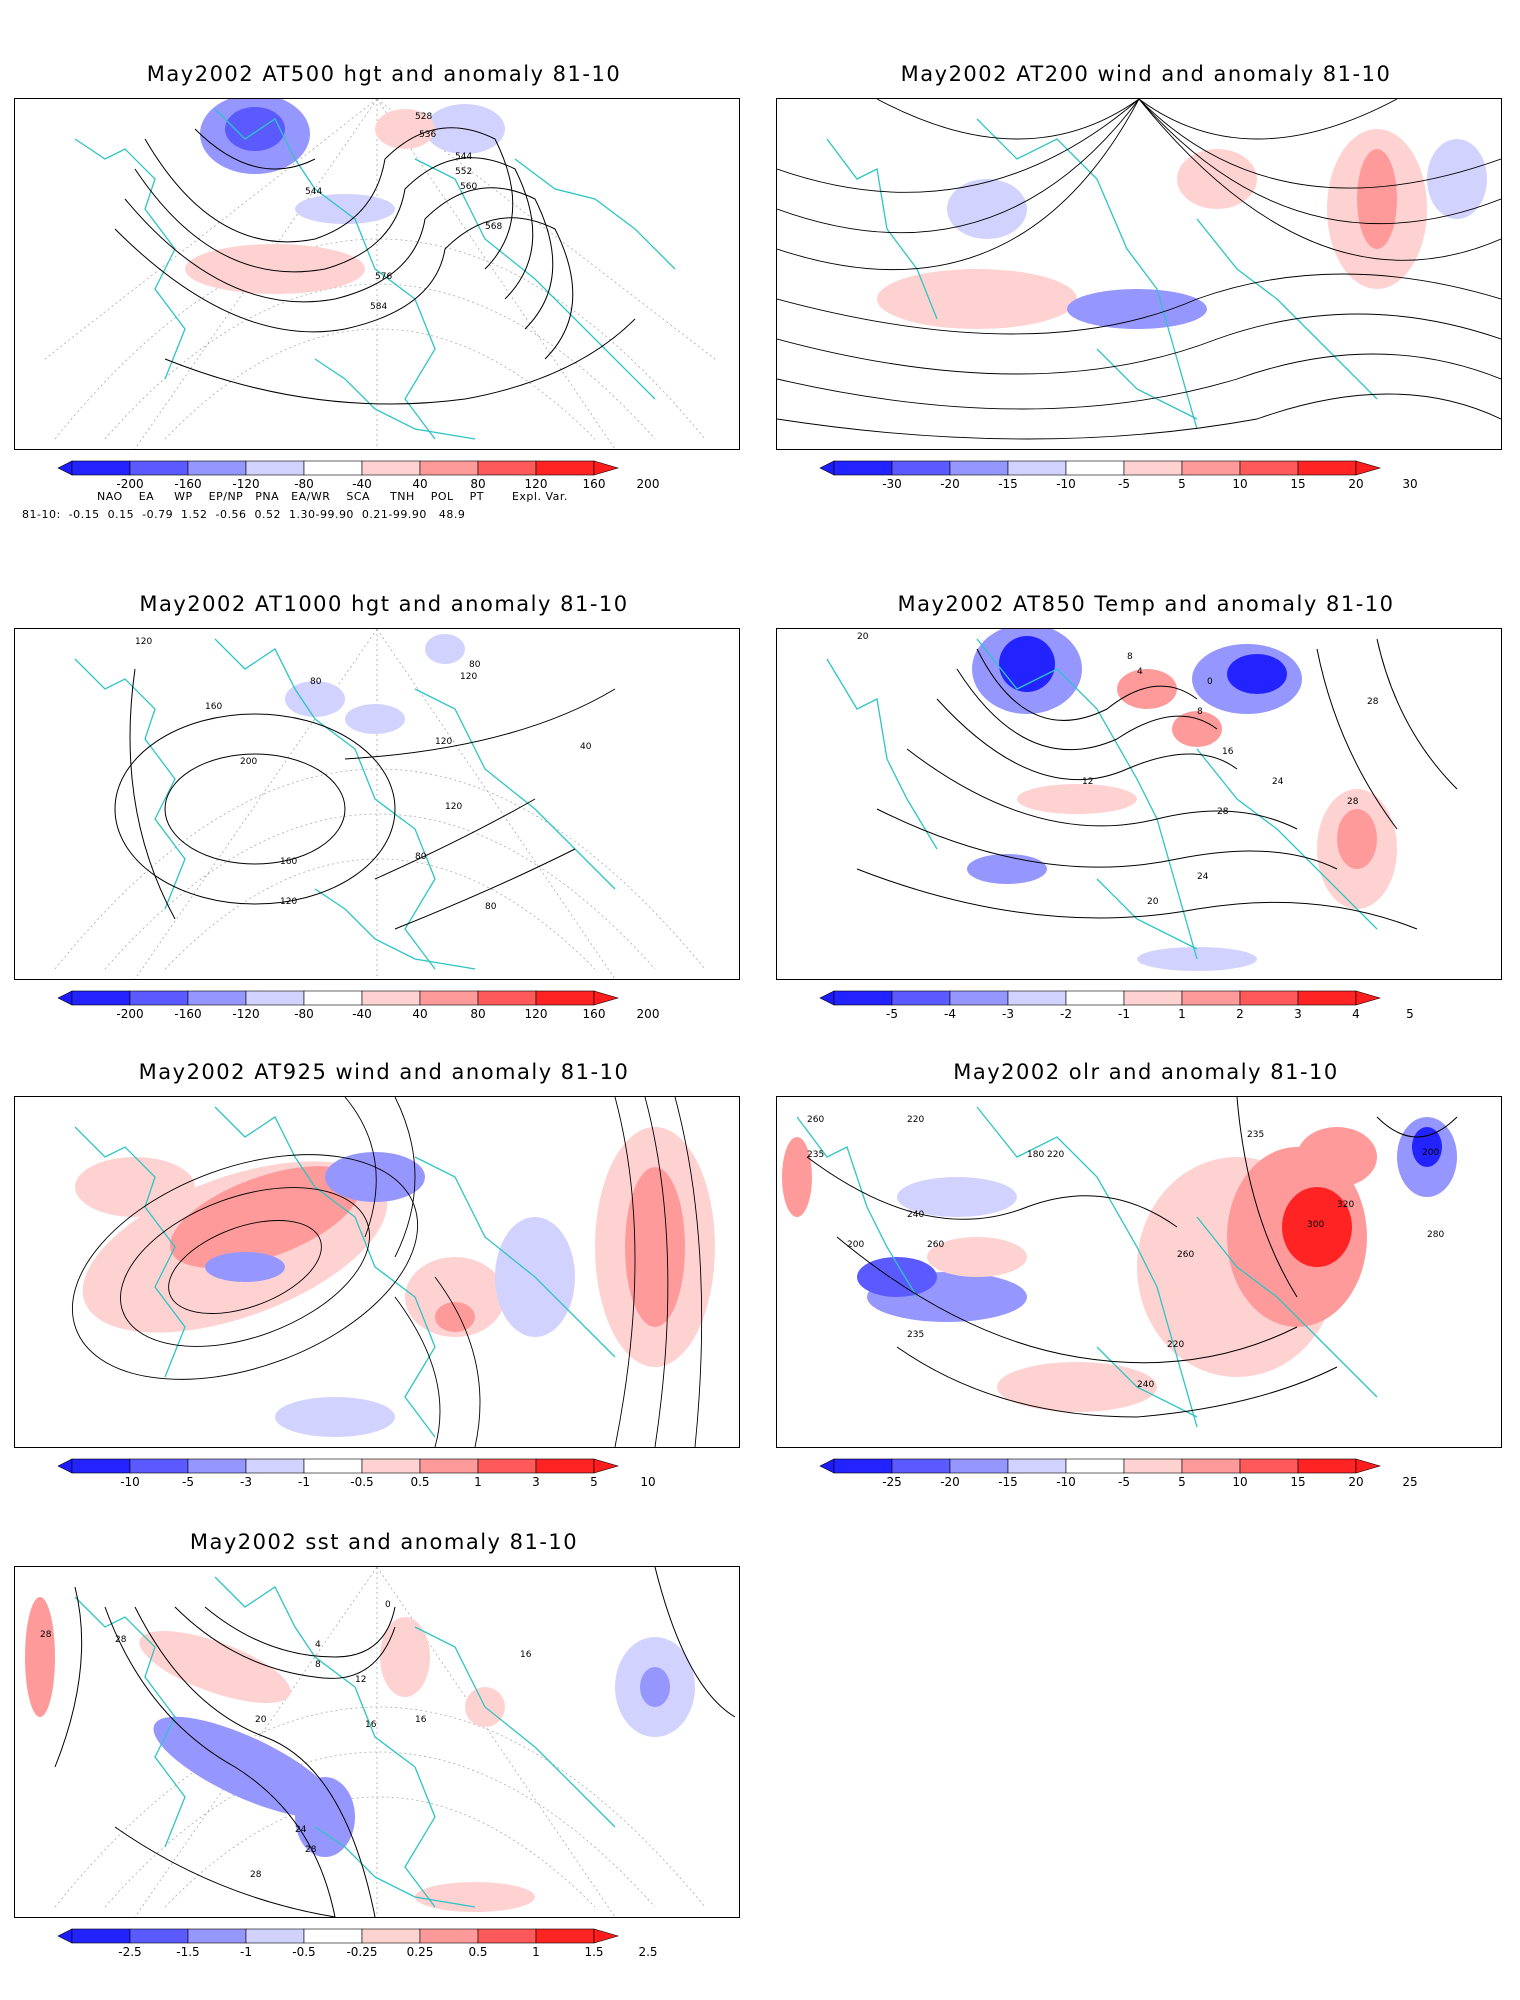  What do you see at coordinates (1139, 1473) in the screenshot?
I see `colorbar: -25 -20 -15 -10 -5 5 10 15 20 25` at bounding box center [1139, 1473].